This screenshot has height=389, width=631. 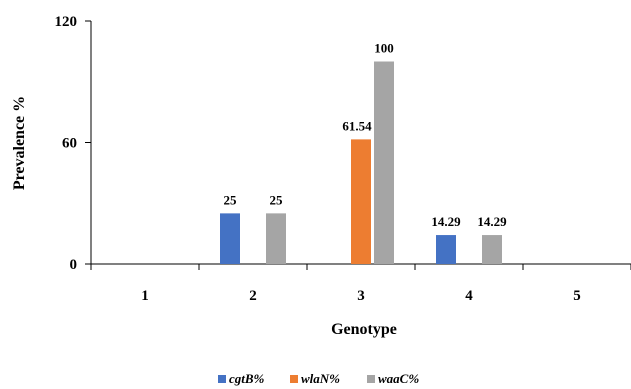 I want to click on y-tick-label: 0, so click(x=74, y=265).